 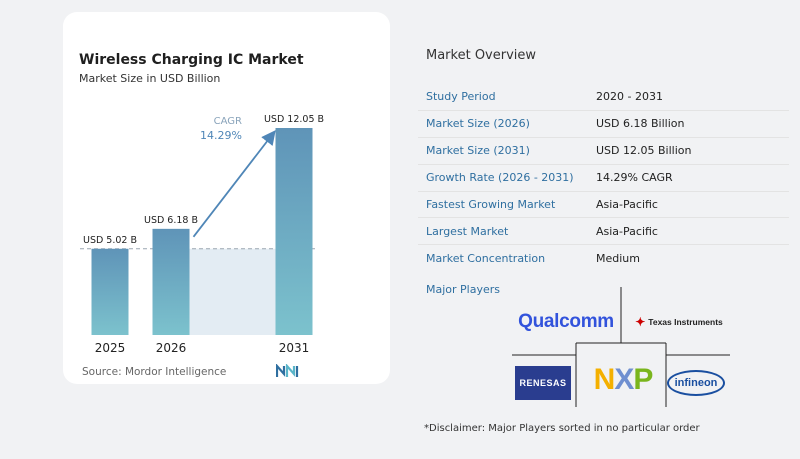 I want to click on row-label: Market Size (2026), so click(x=478, y=124).